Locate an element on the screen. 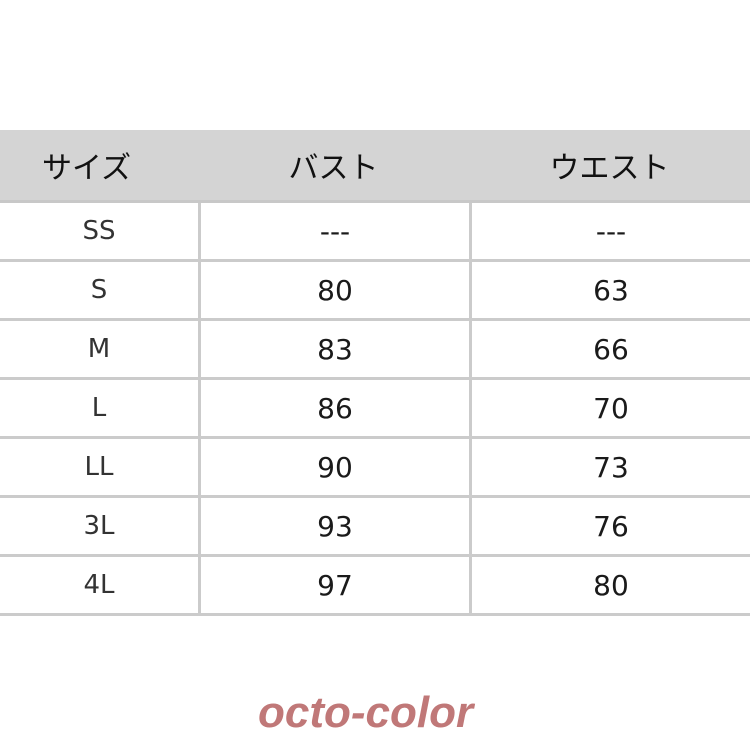 The image size is (750, 750). header-size: サイズ is located at coordinates (87, 168).